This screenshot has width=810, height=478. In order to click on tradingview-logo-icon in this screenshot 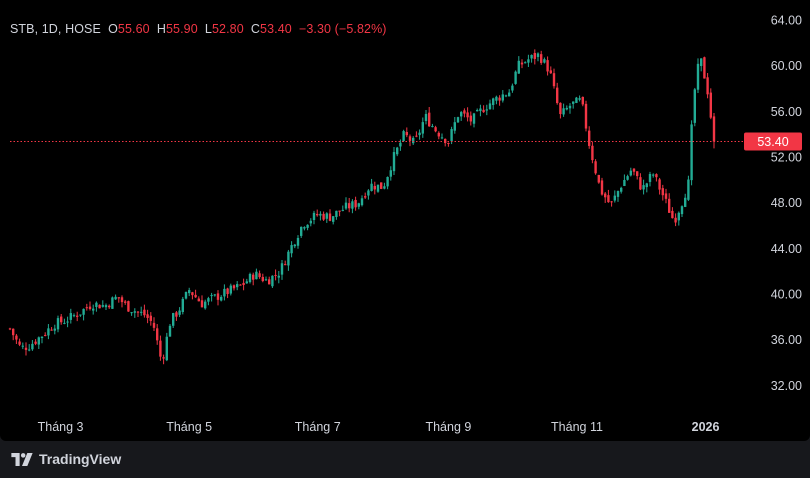, I will do `click(22, 459)`.